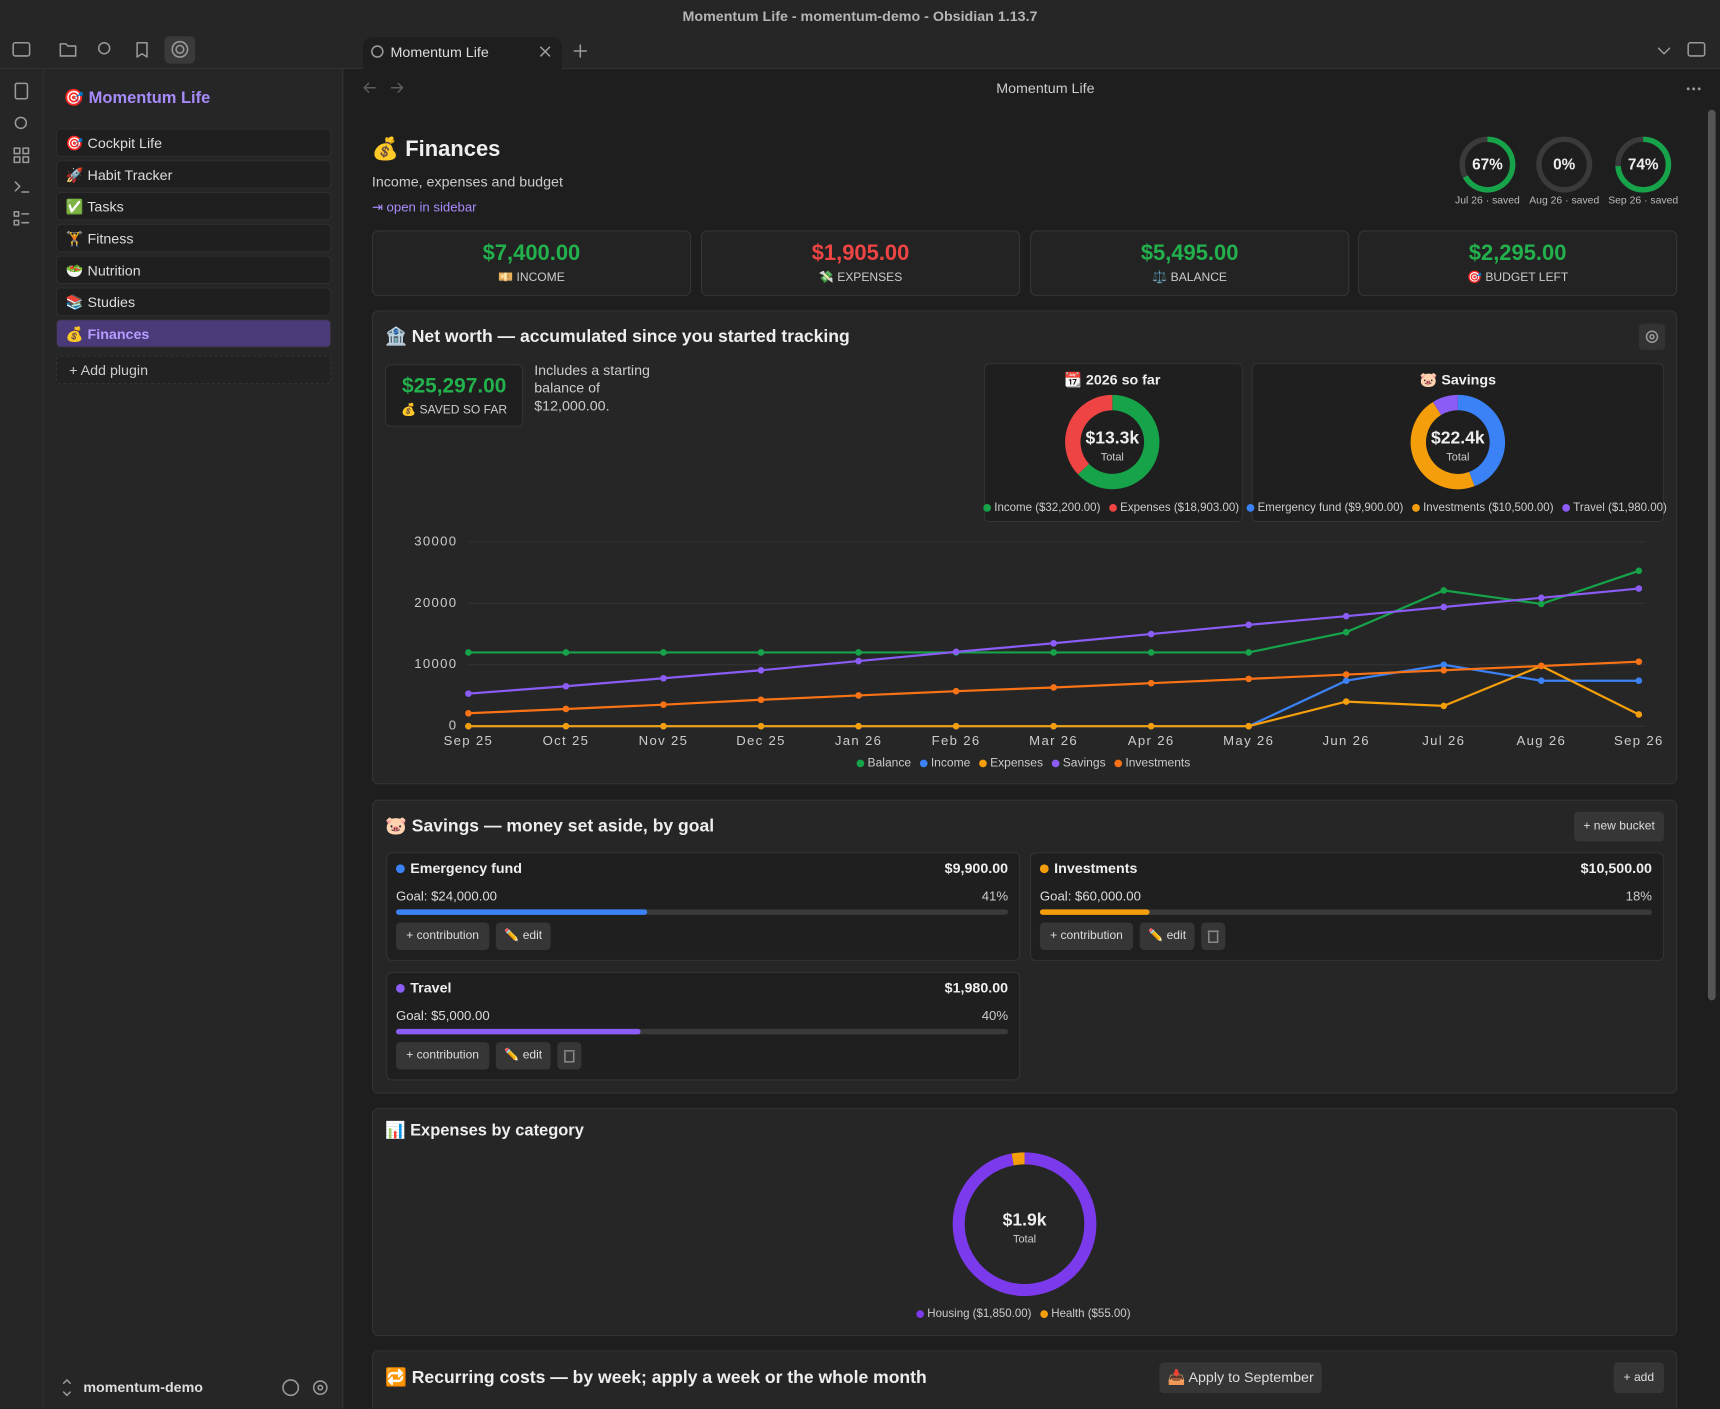  I want to click on view-title: Momentum Life, so click(1045, 88).